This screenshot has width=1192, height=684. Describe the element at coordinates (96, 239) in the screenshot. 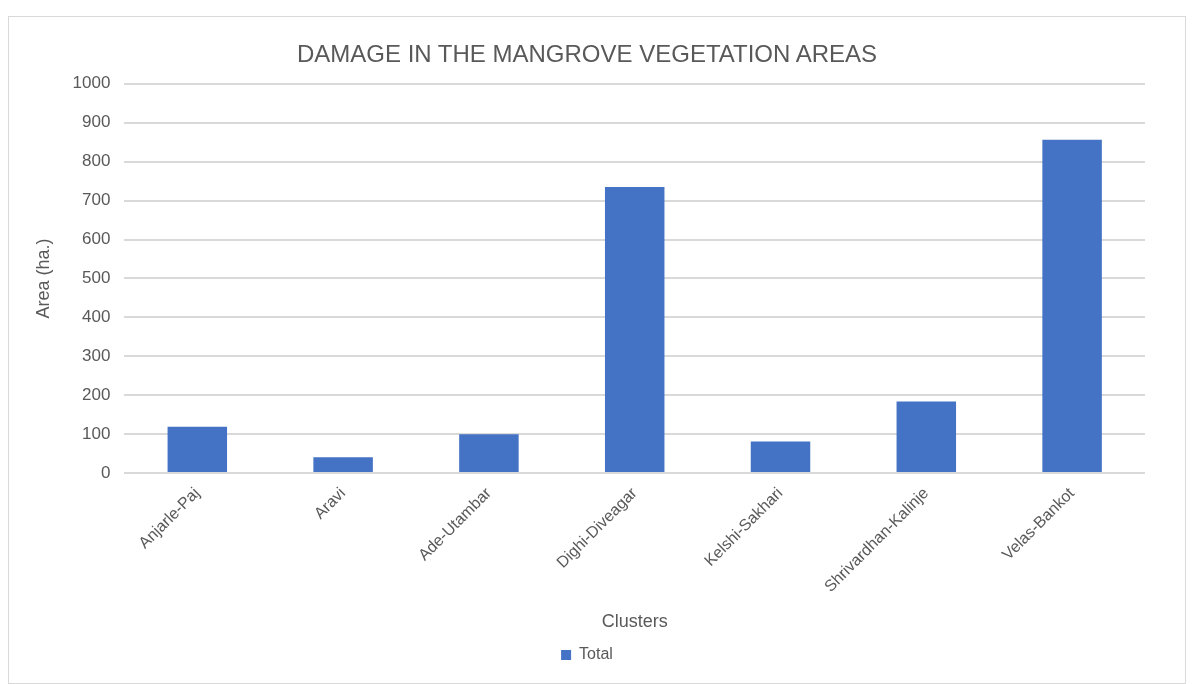

I see `y-tick-label: 600` at that location.